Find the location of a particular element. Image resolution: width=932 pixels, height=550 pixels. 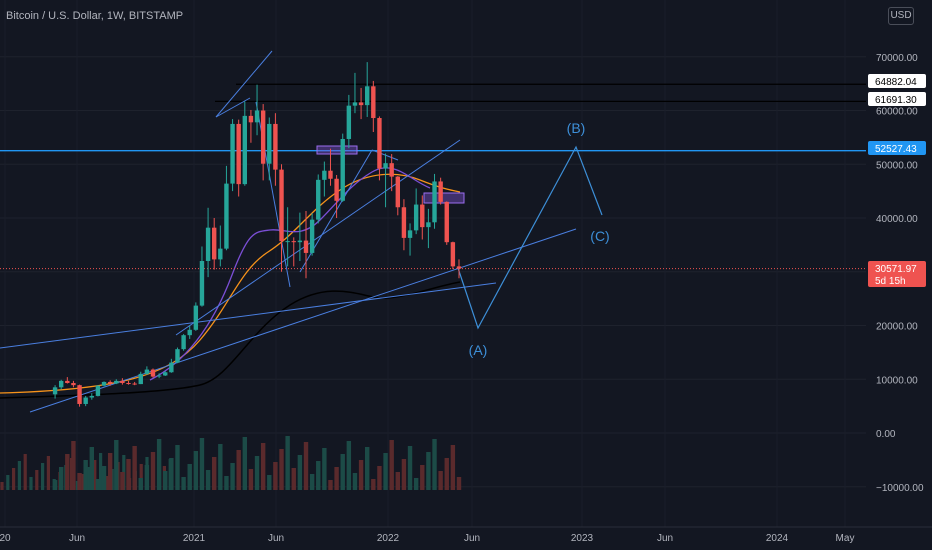

wave-projection is located at coordinates (530, 237).